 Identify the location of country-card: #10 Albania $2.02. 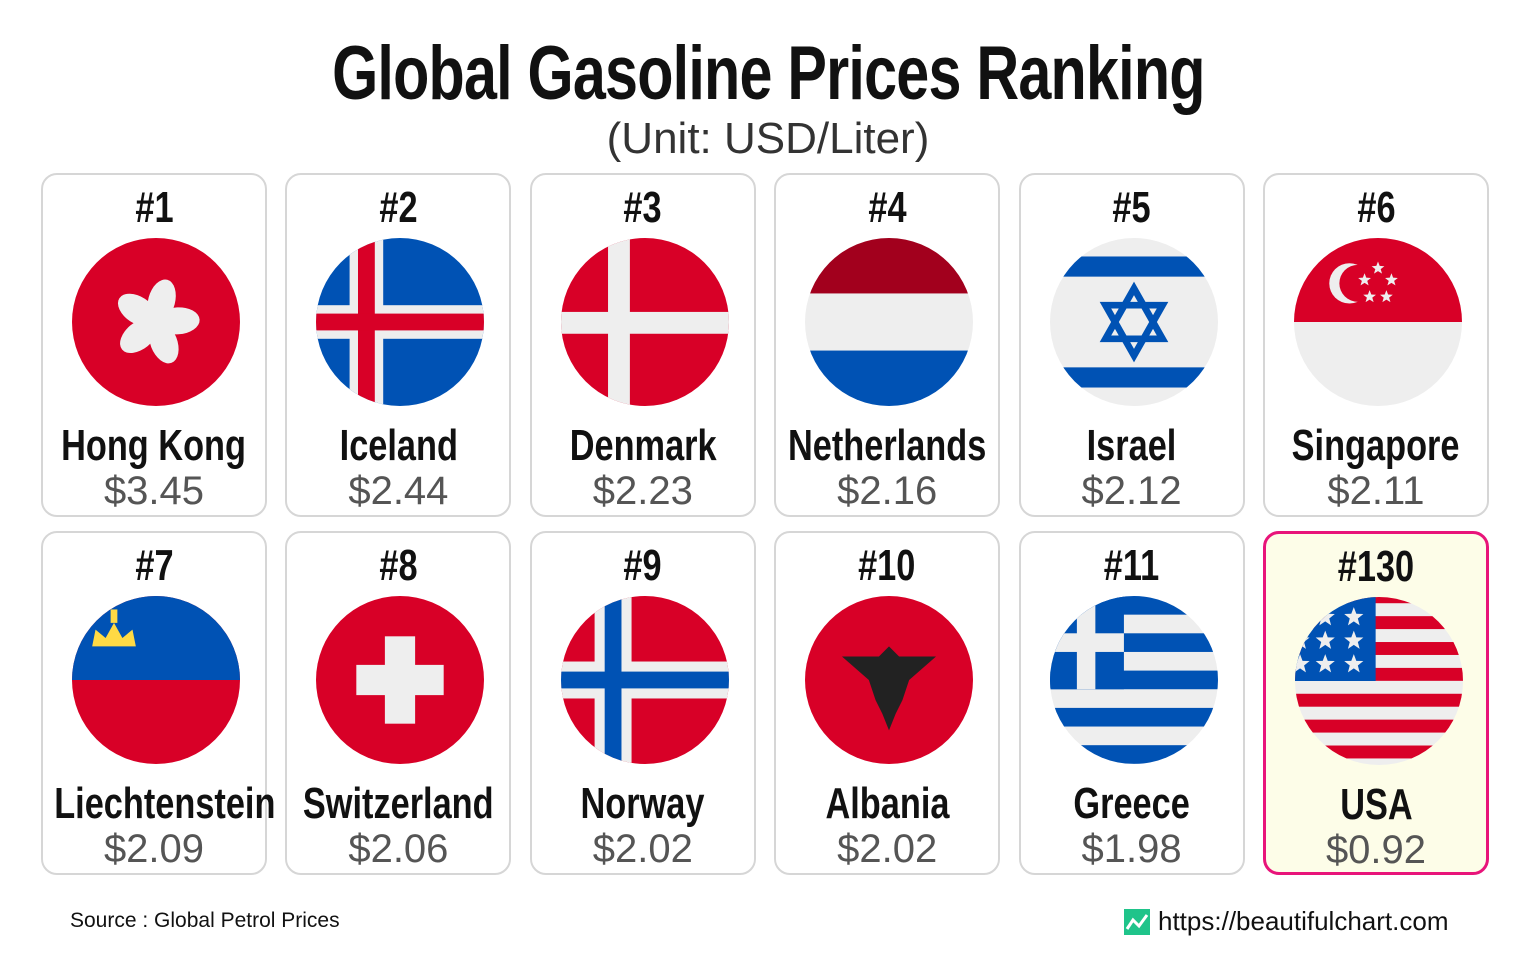
(887, 703).